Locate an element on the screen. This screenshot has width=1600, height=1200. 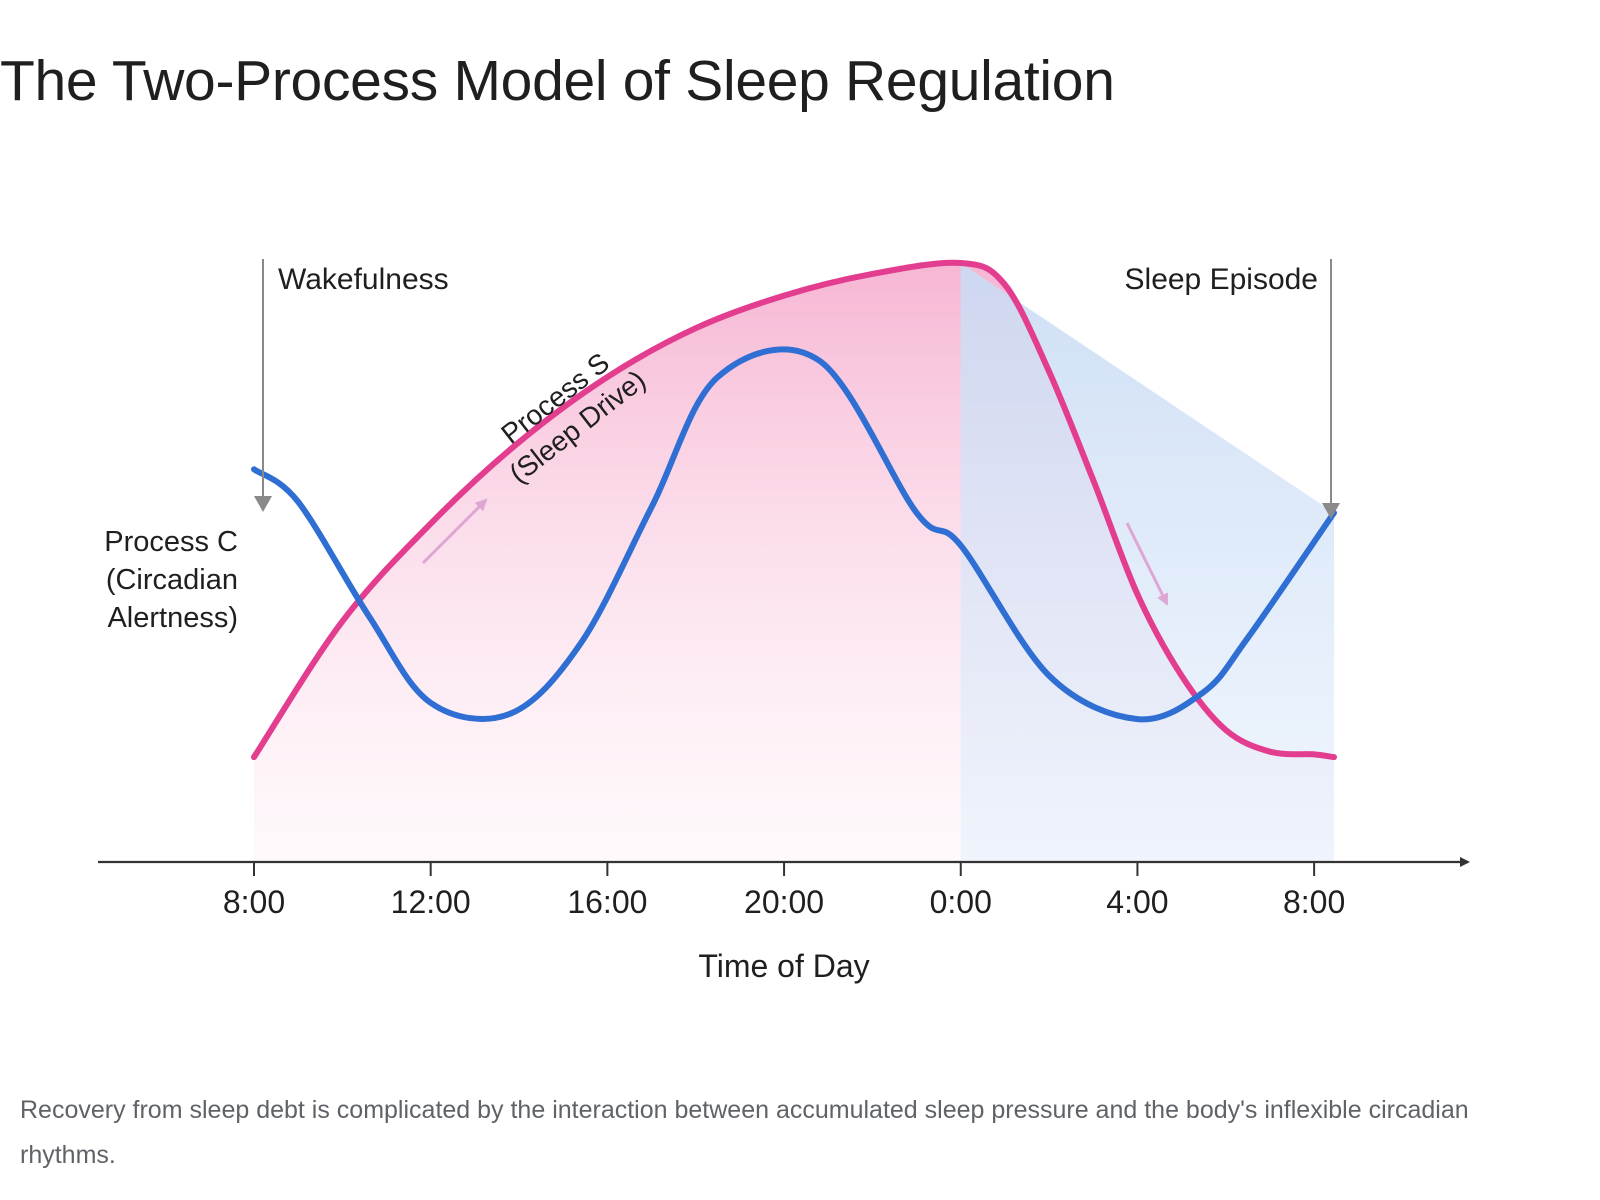
wakefulness-label: Wakefulness is located at coordinates (363, 279).